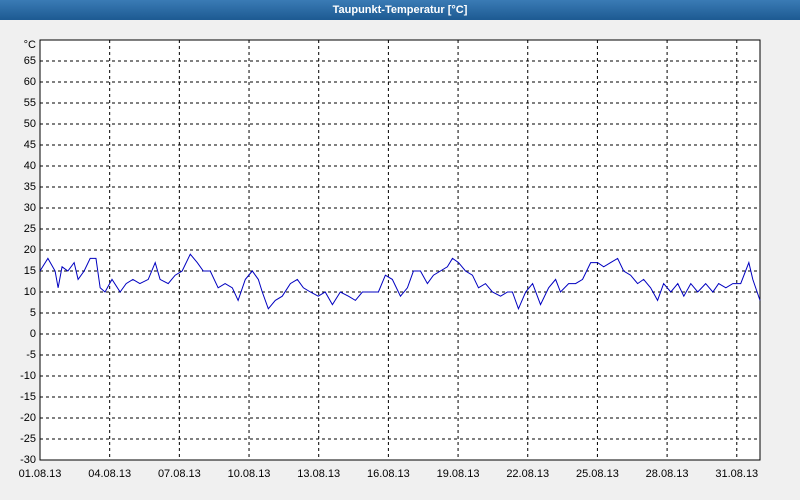 This screenshot has height=500, width=800. Describe the element at coordinates (30, 145) in the screenshot. I see `y-tick-label: 45` at that location.